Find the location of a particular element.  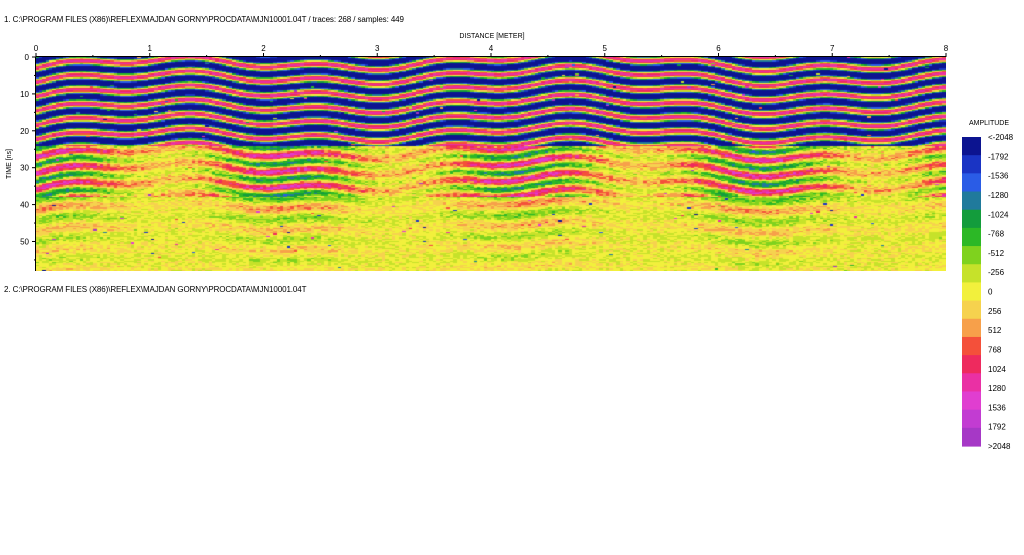

y-axis-title: TIME [ns] is located at coordinates (9, 164).